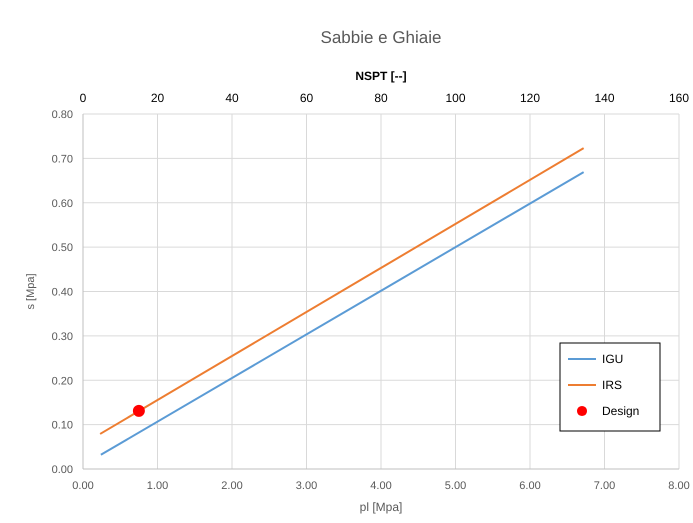 The height and width of the screenshot is (523, 693). Describe the element at coordinates (455, 486) in the screenshot. I see `x-tick-label: 5.00` at that location.